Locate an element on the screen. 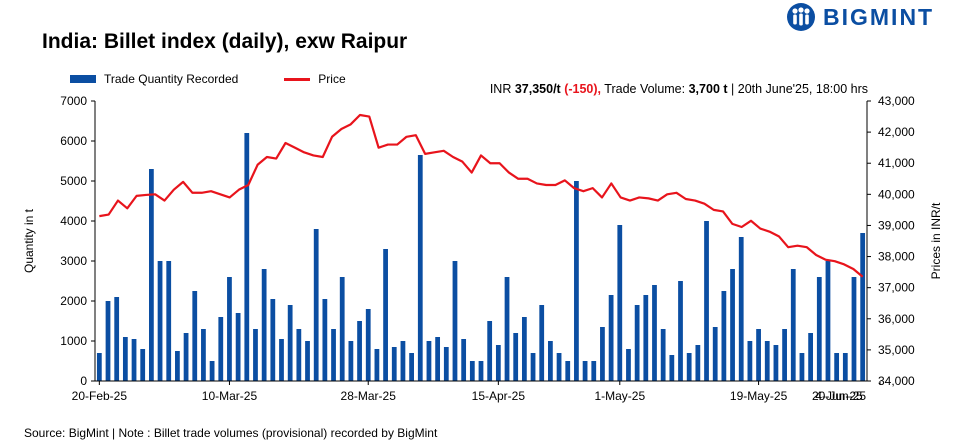 The image size is (960, 448). info-currency: INR is located at coordinates (500, 89).